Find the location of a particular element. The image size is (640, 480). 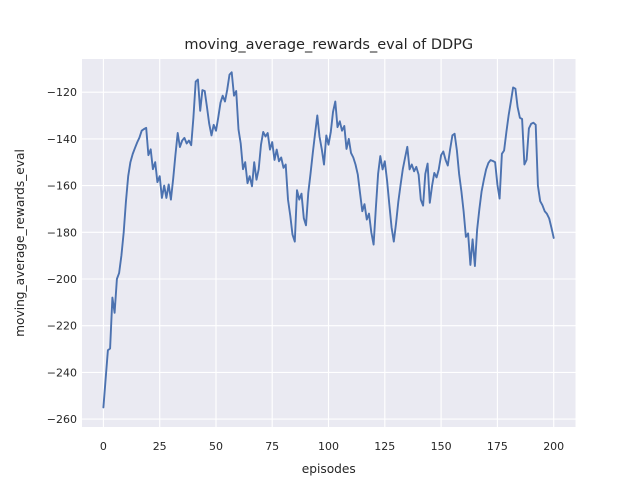

y-tick-label: −200 is located at coordinates (62, 279).